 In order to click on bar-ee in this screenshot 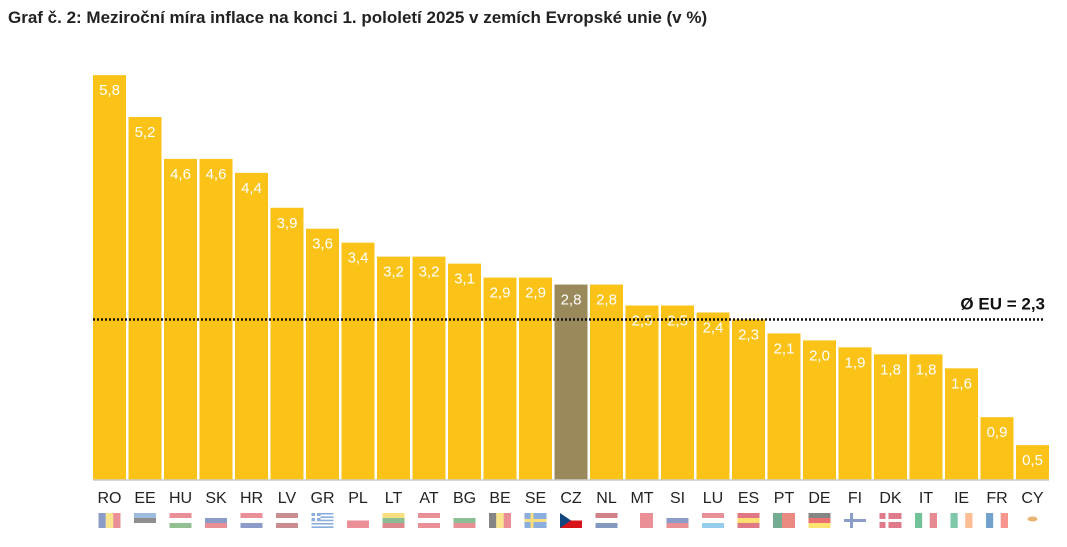, I will do `click(145, 298)`.